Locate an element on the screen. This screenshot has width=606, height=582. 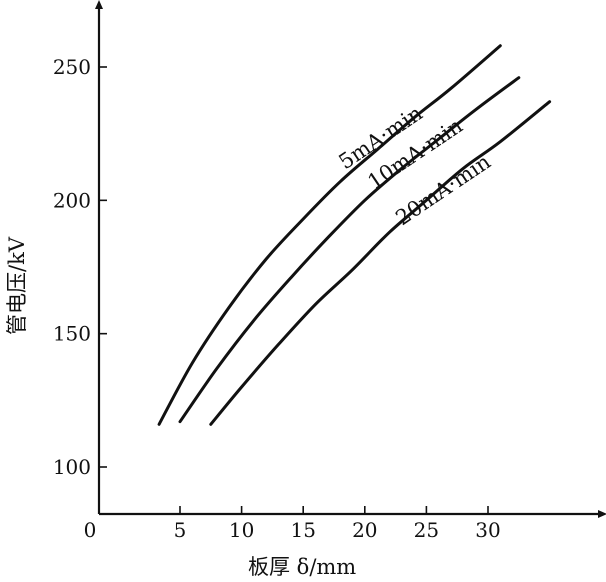
x-tick-label: 5 is located at coordinates (180, 530).